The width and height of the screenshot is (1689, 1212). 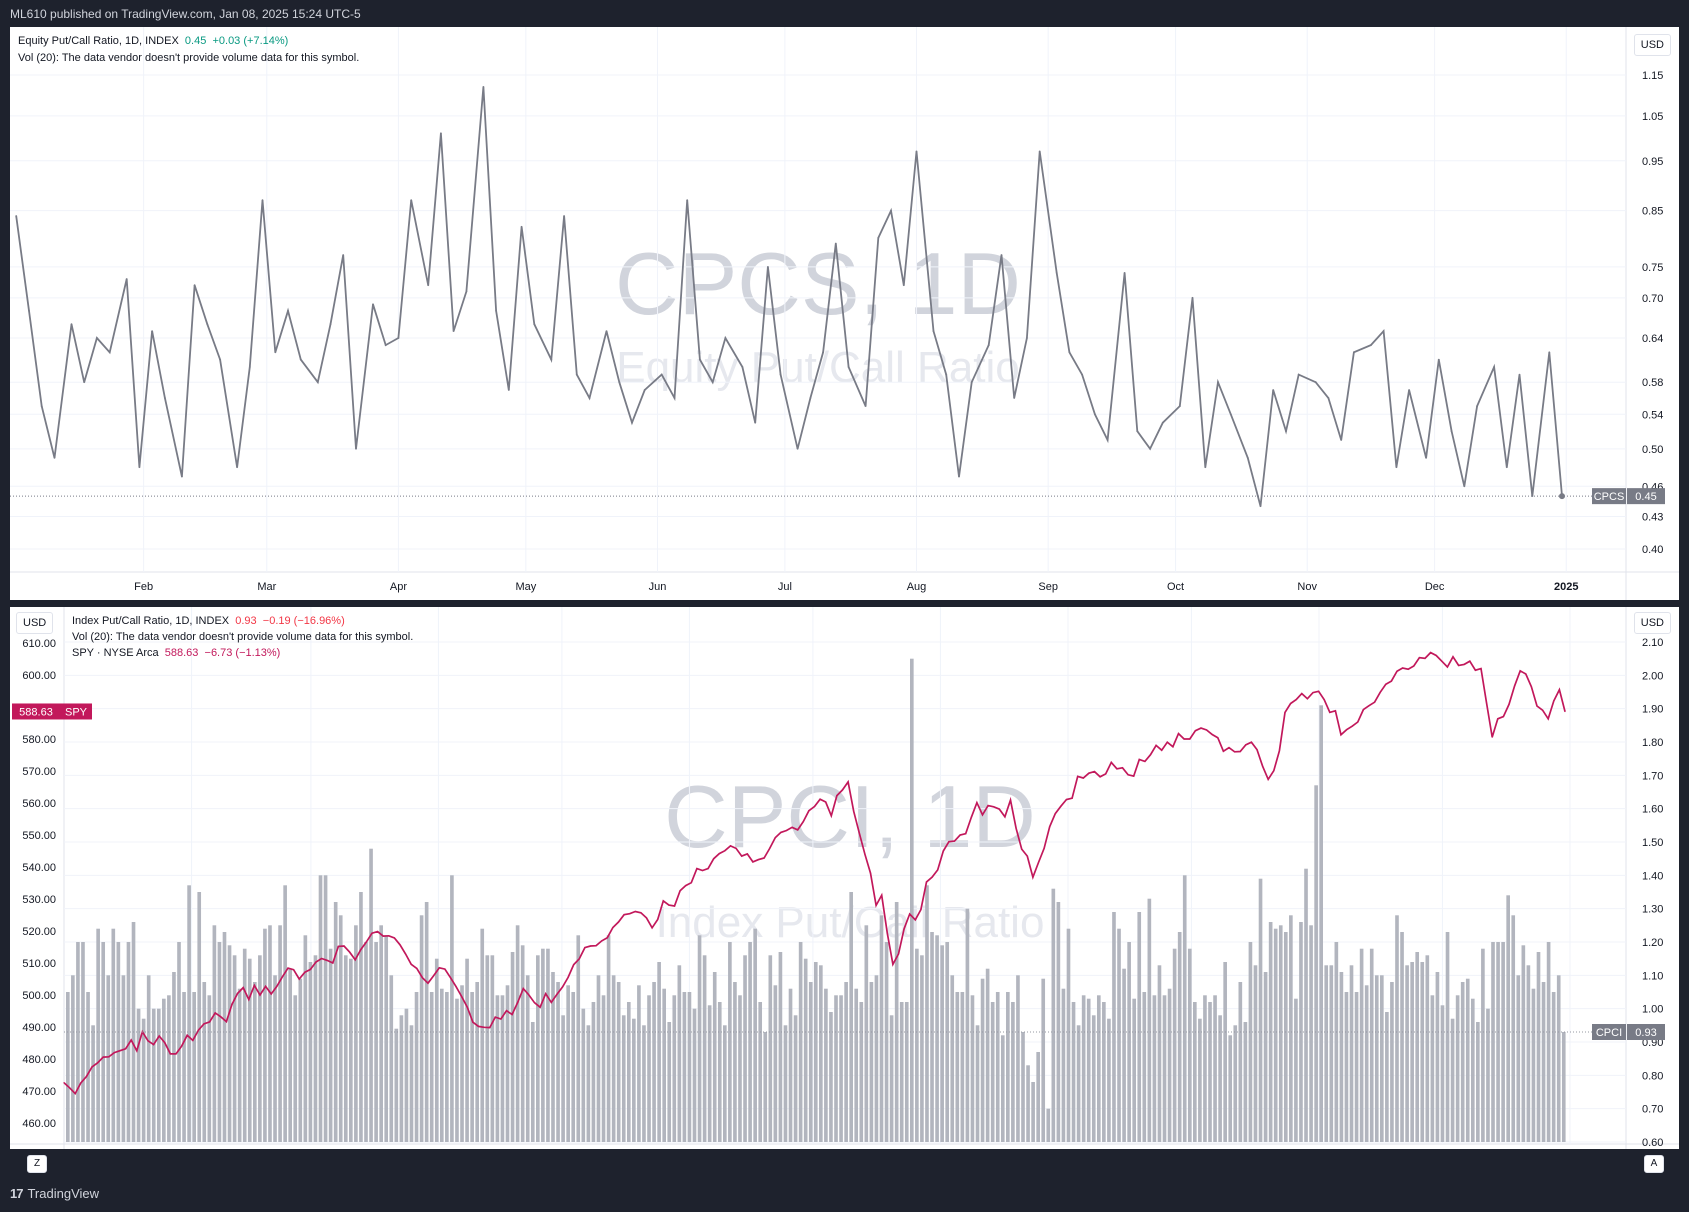 What do you see at coordinates (1652, 1010) in the screenshot?
I see `cpci-y-tick-label: 1.00` at bounding box center [1652, 1010].